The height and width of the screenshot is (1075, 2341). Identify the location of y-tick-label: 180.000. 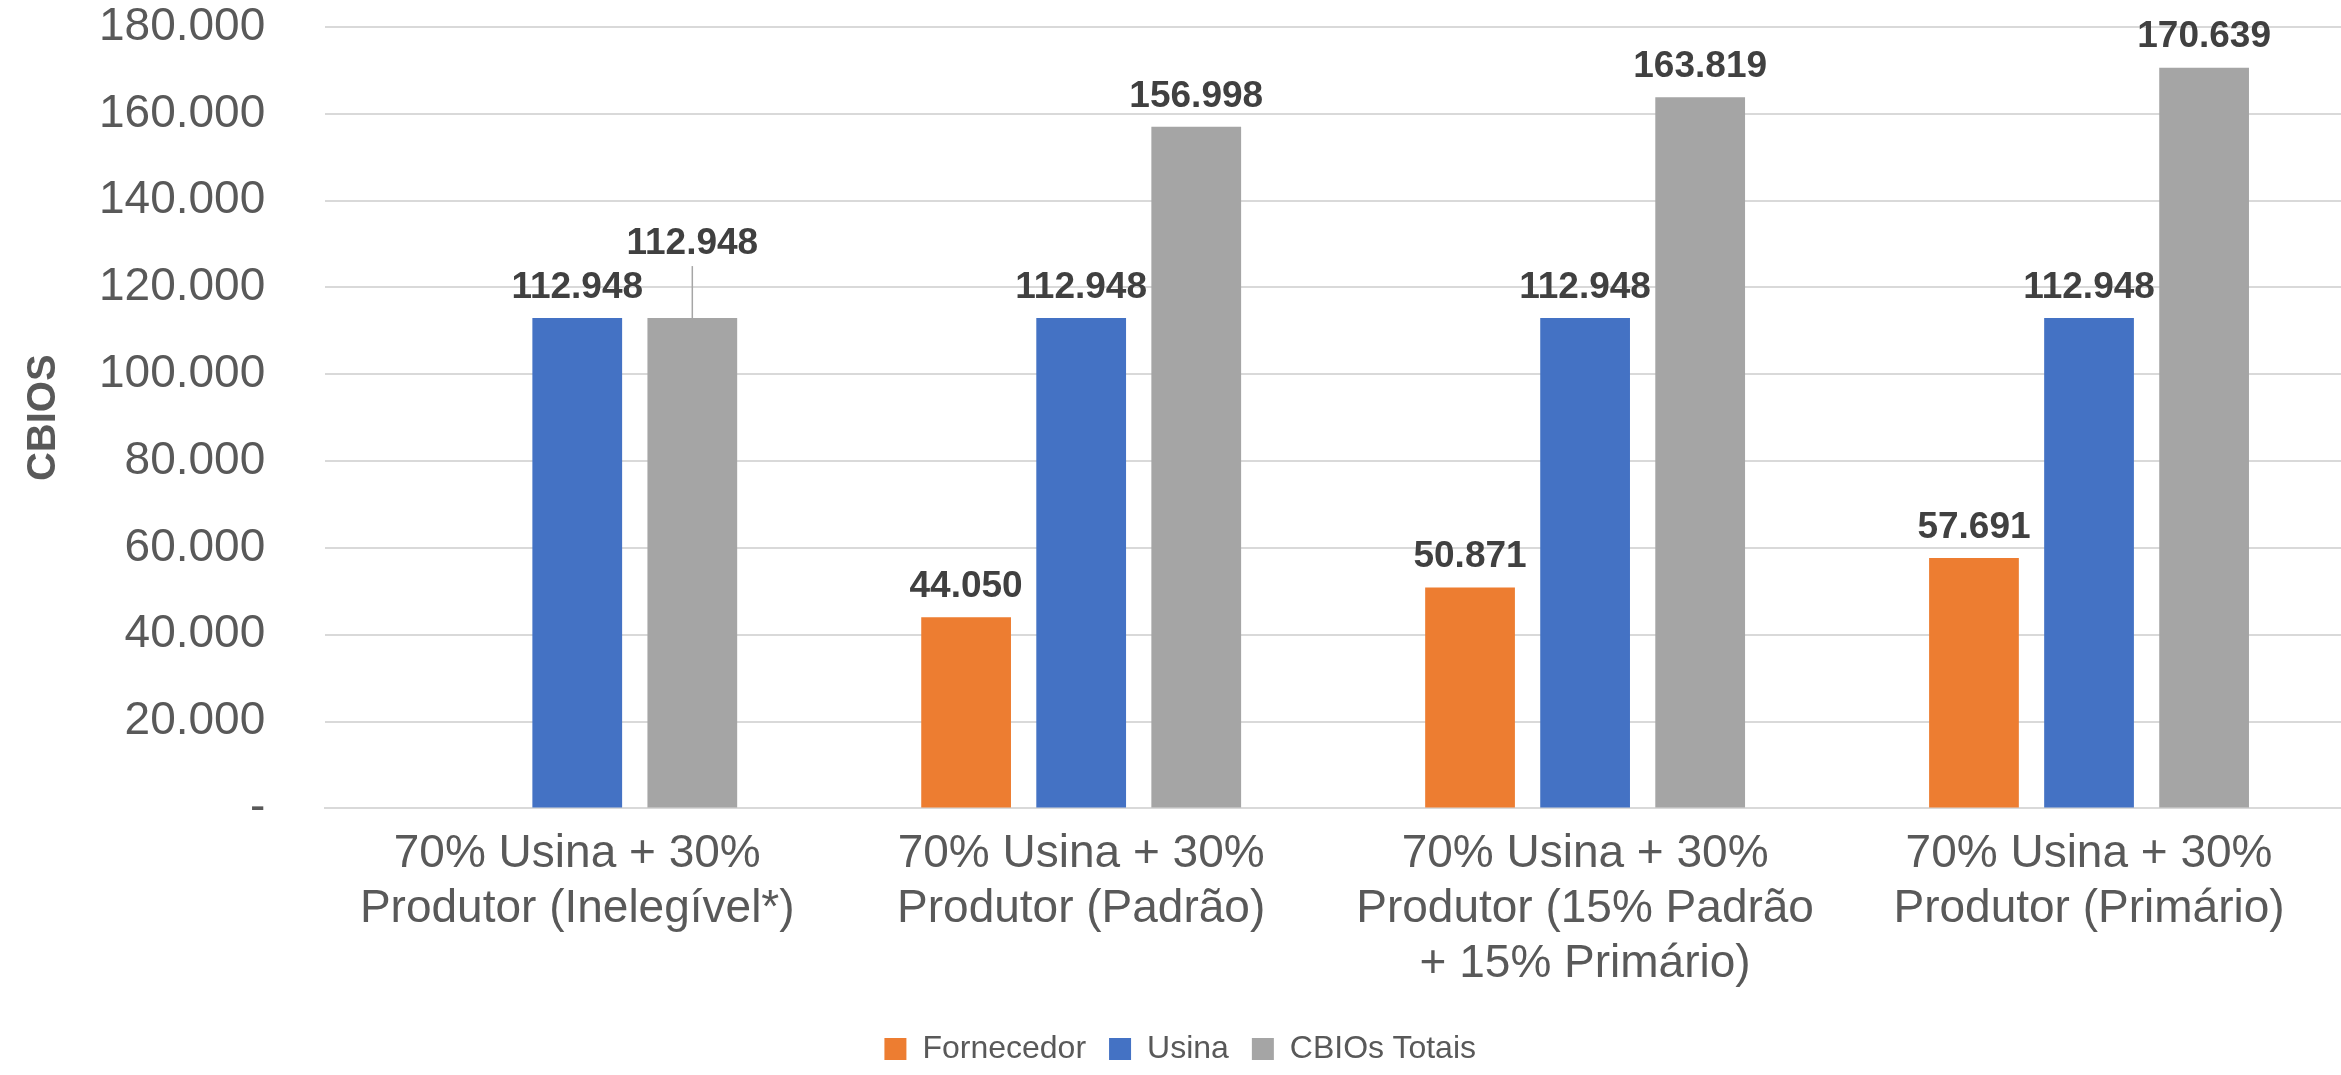
(182, 25).